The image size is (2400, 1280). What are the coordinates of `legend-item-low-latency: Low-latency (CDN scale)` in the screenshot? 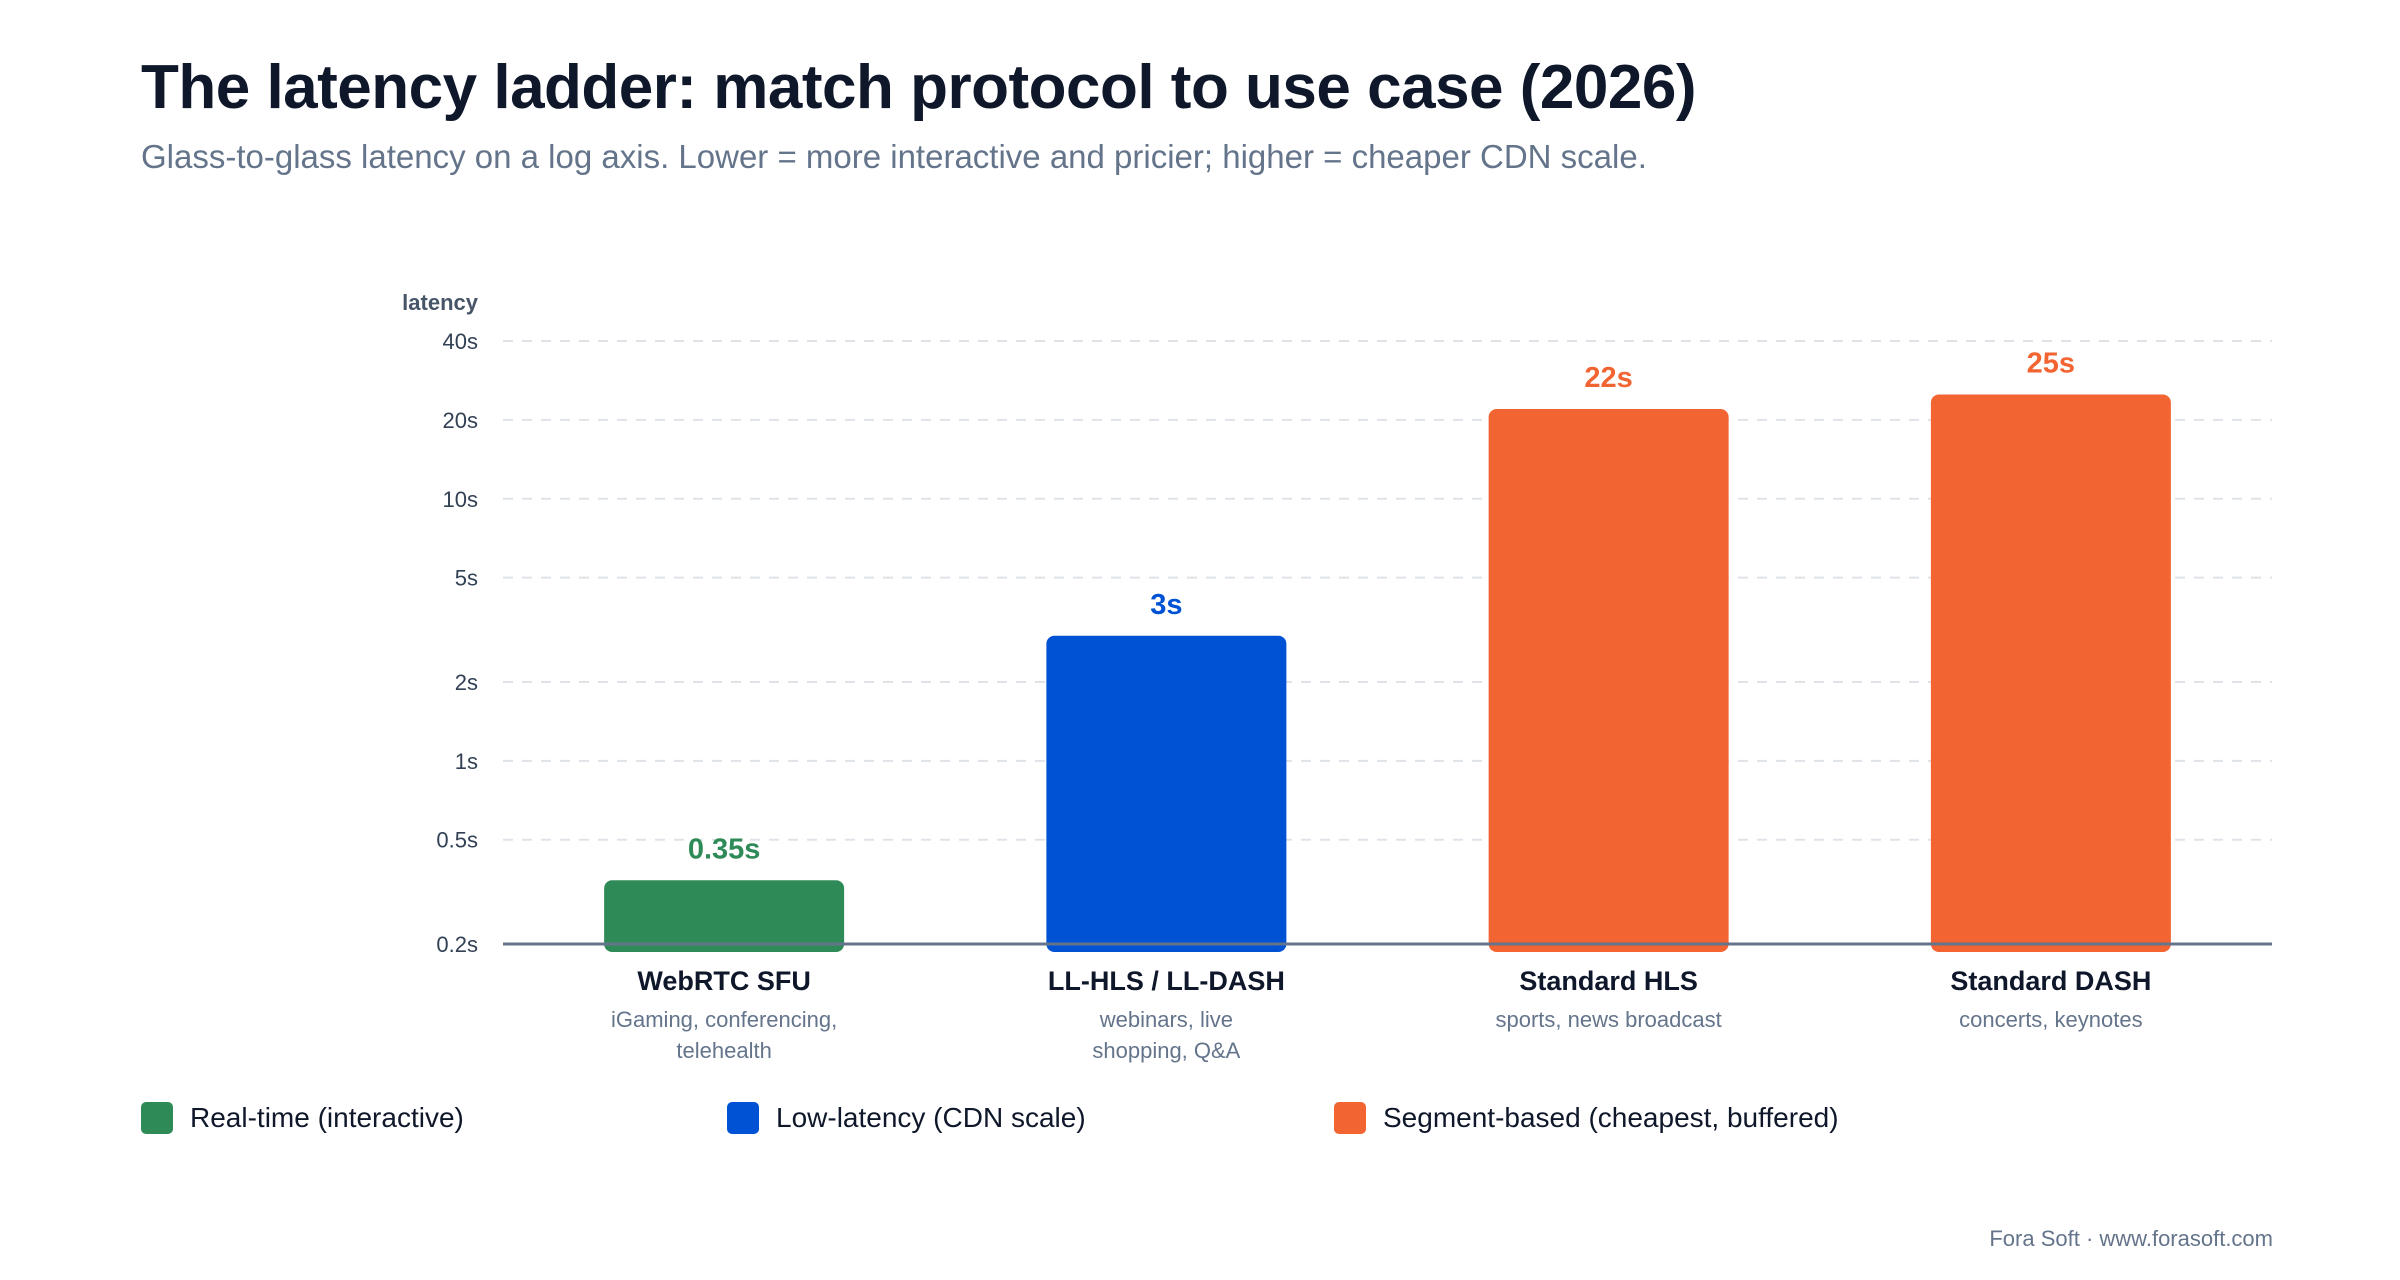 It's located at (906, 1118).